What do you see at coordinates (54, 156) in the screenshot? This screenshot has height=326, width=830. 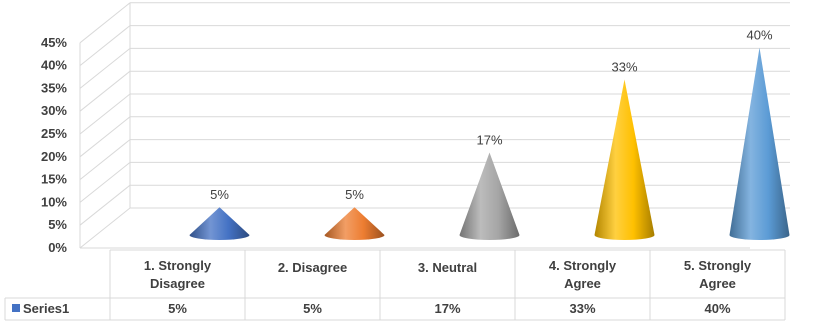 I see `y-tick-label: 20%` at bounding box center [54, 156].